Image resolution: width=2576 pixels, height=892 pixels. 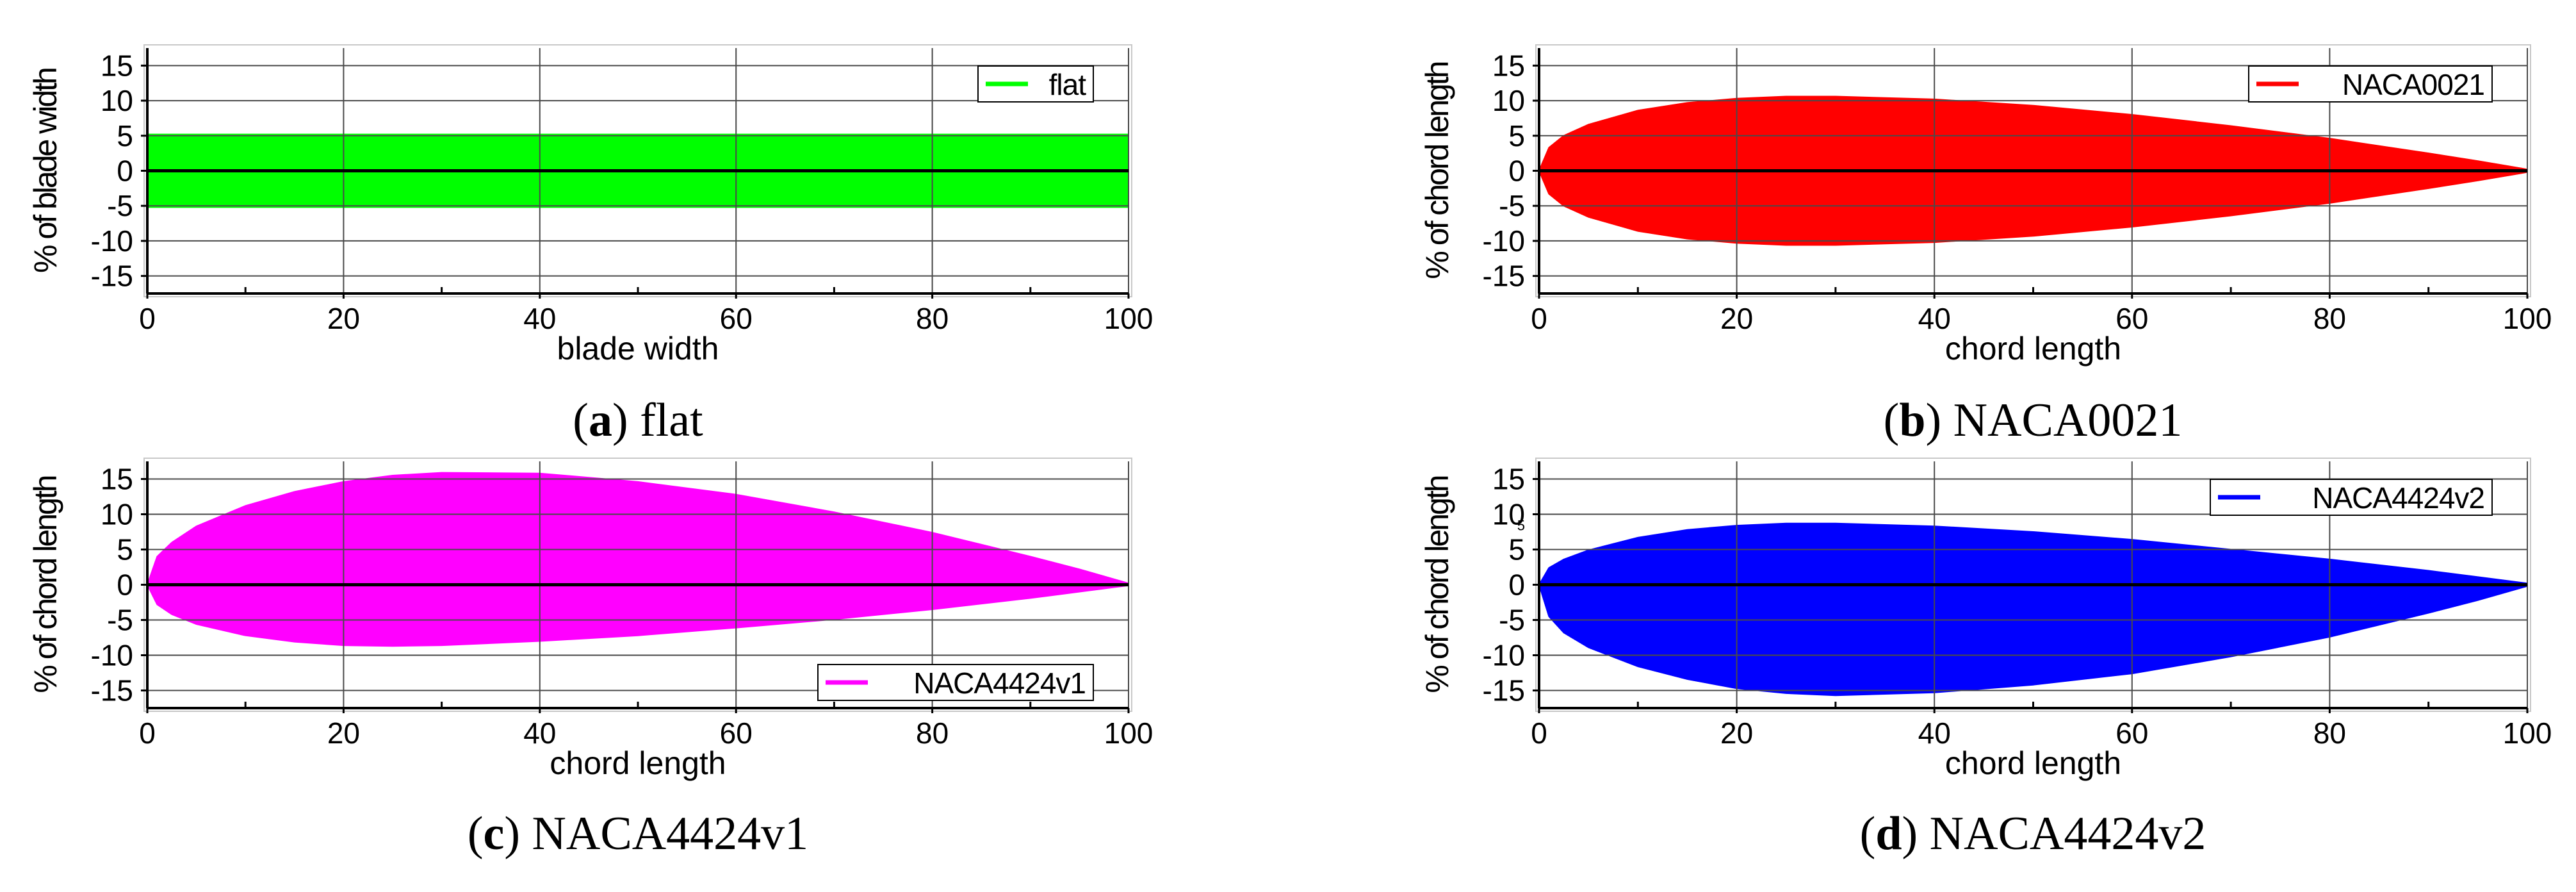 I want to click on legend-label: NACA4424v1, so click(x=999, y=683).